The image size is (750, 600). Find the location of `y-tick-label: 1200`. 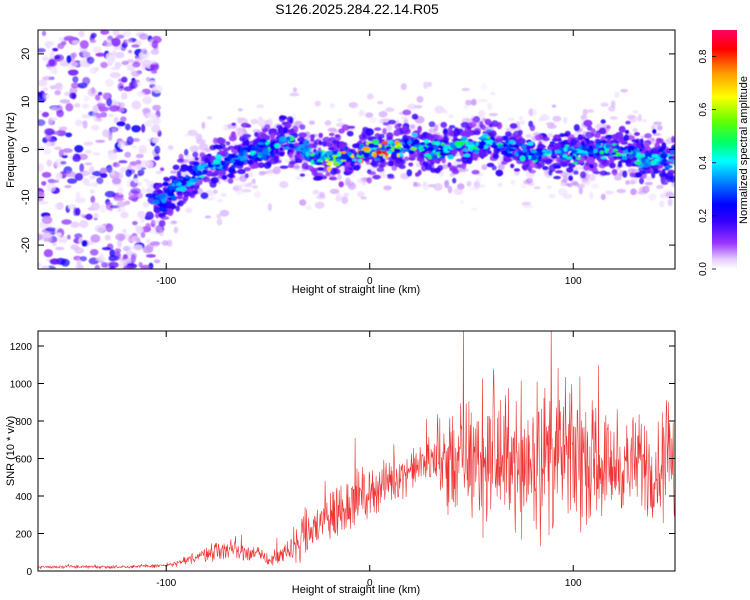

y-tick-label: 1200 is located at coordinates (21, 347).